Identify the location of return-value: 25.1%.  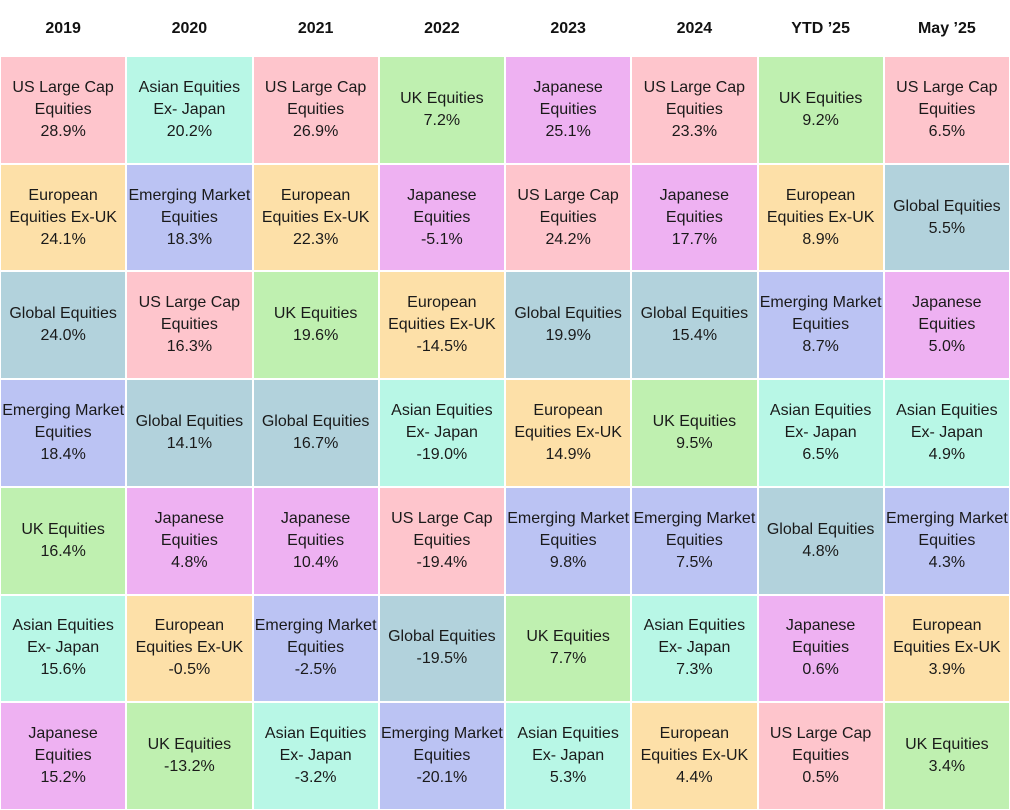
(568, 131).